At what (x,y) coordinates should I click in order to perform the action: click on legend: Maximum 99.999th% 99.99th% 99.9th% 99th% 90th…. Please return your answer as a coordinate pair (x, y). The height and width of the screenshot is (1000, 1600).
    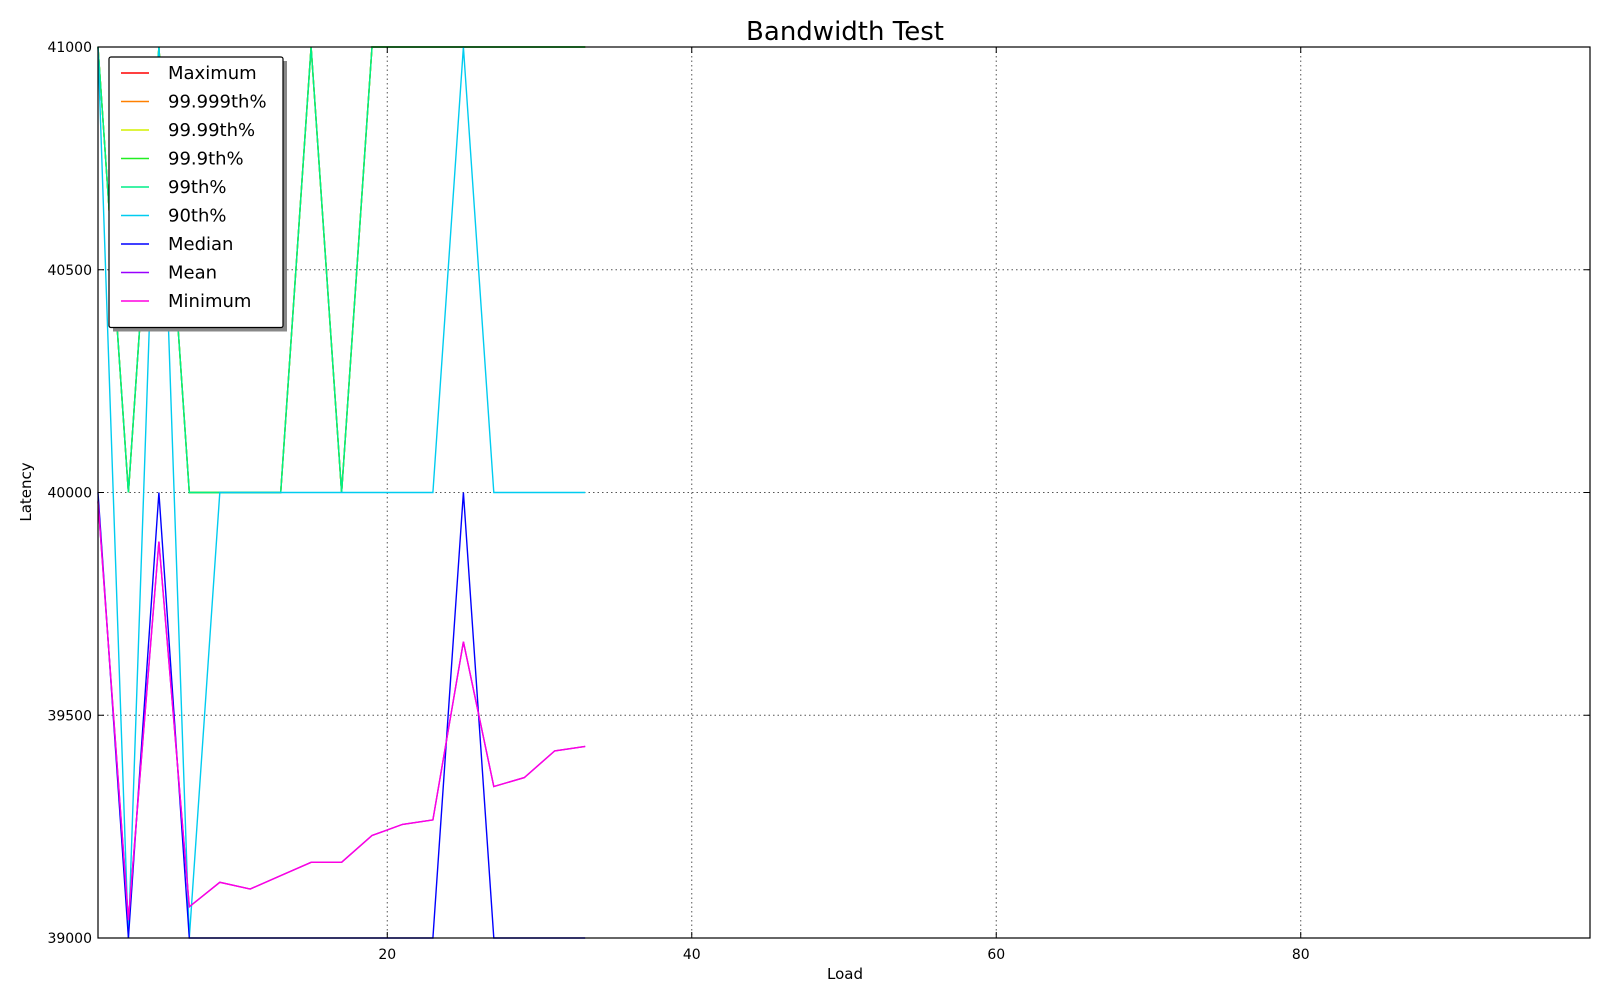
    Looking at the image, I should click on (197, 194).